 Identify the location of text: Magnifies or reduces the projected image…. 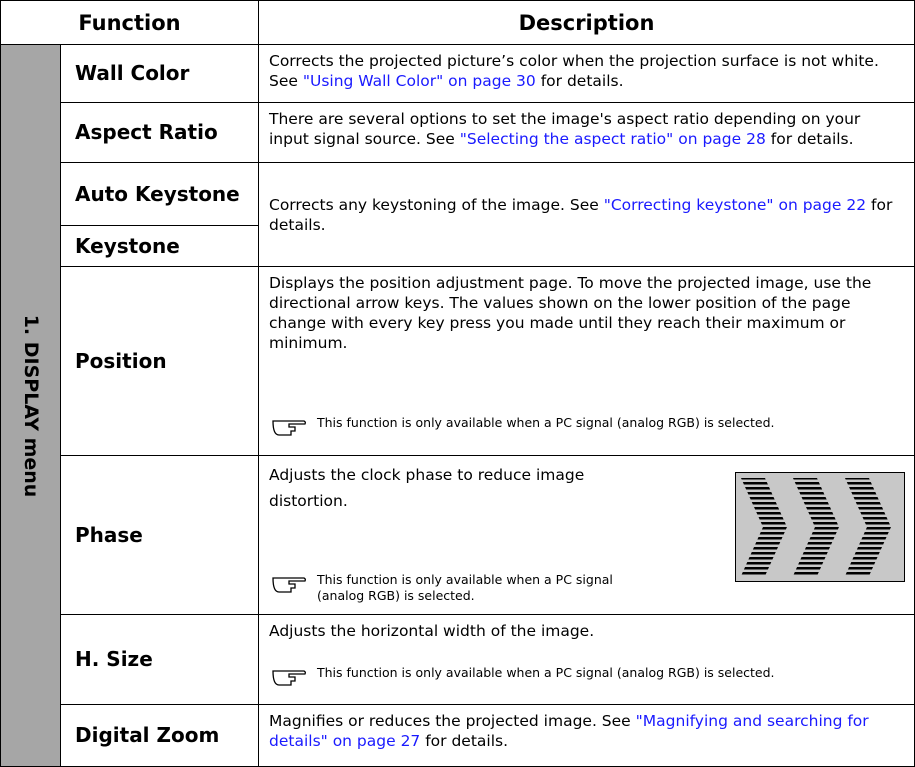
(452, 721).